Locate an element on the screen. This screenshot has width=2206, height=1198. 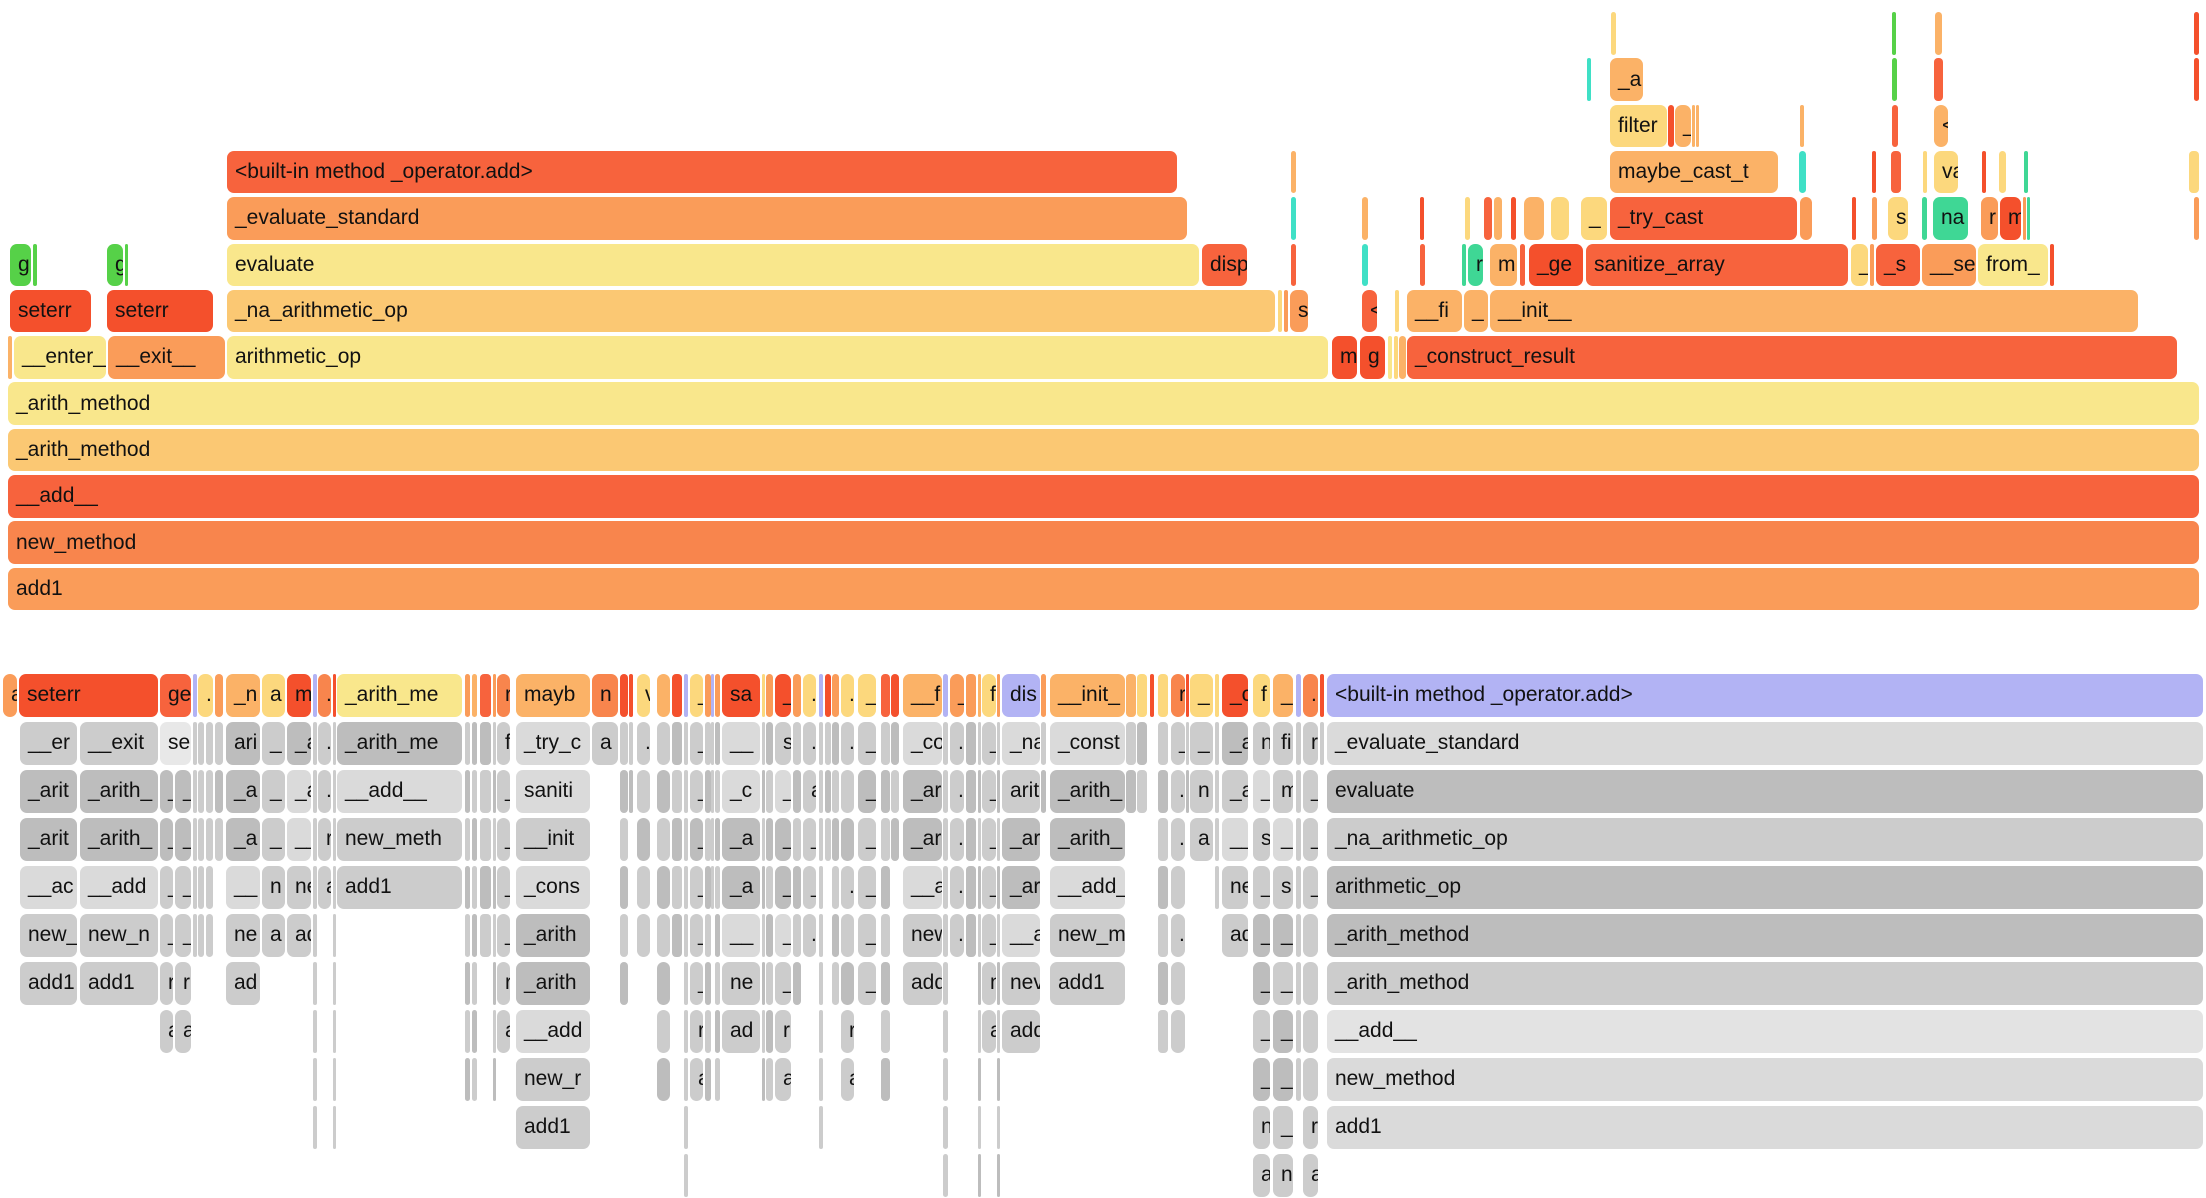
frame-add: __add__ is located at coordinates (1765, 1031).